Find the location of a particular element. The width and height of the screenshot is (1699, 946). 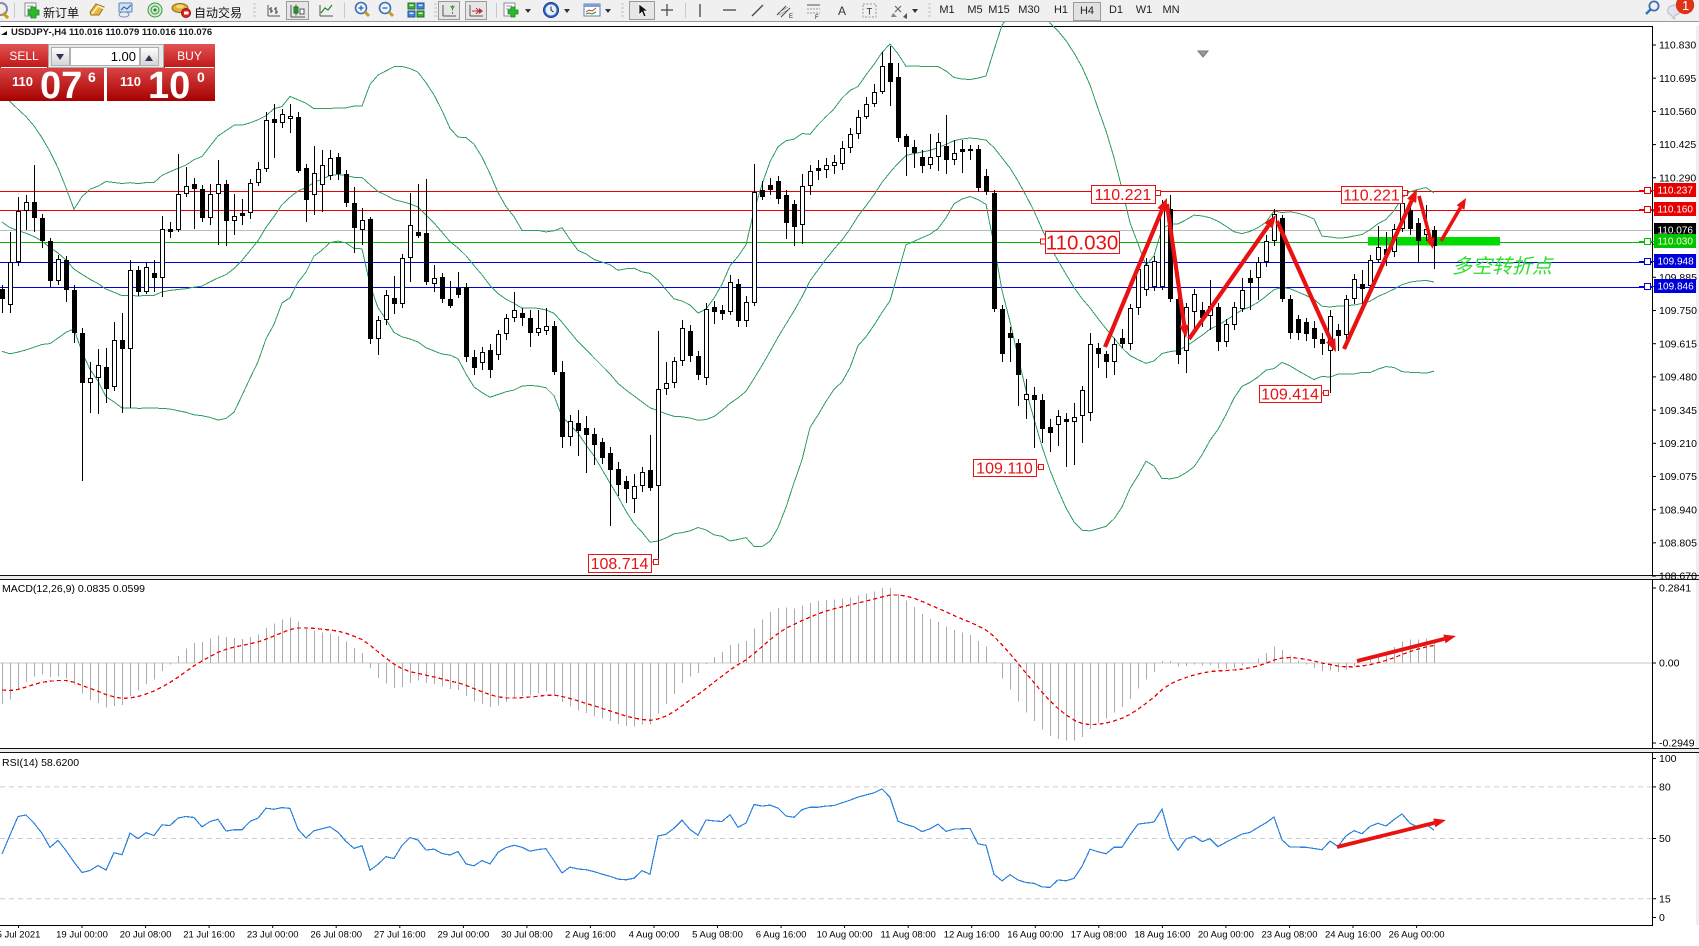

svg-text: 4 Aug 00:00 is located at coordinates (654, 935).